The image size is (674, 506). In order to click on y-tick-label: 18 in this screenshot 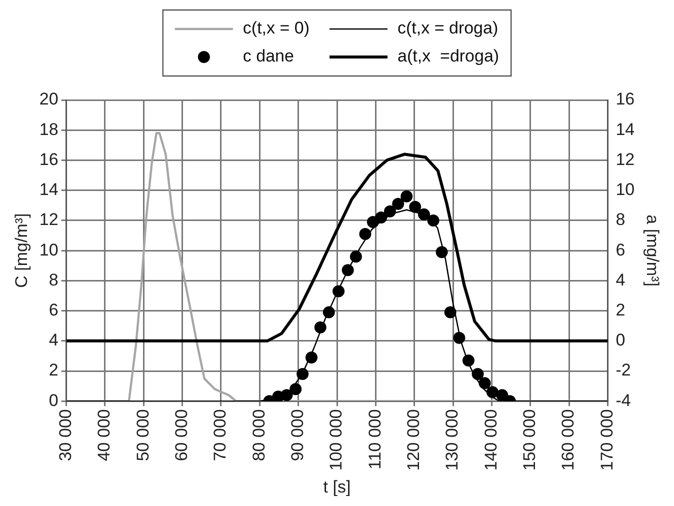, I will do `click(48, 129)`.